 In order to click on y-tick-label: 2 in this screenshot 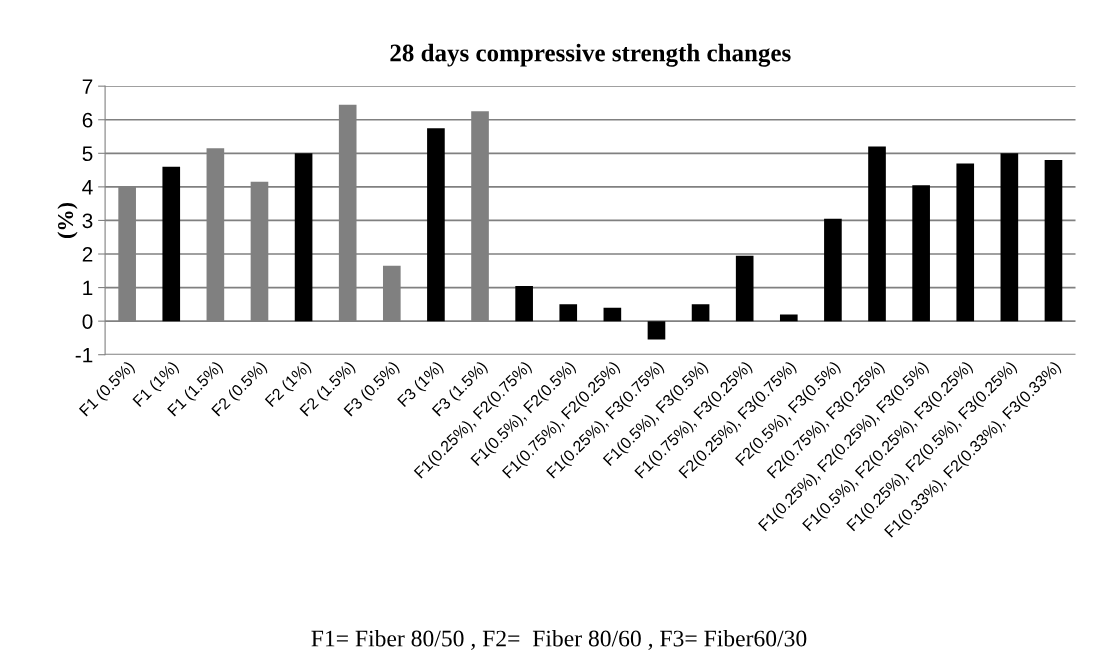, I will do `click(87, 254)`.